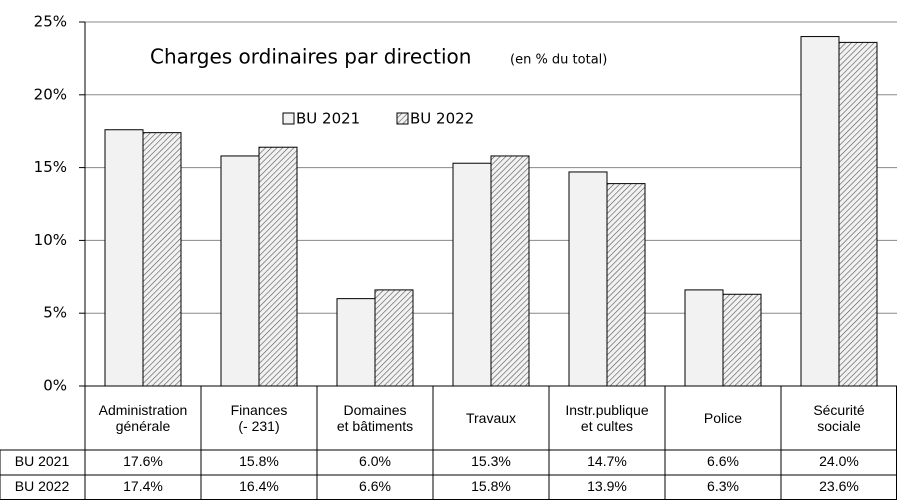  Describe the element at coordinates (442, 119) in the screenshot. I see `legend-label: BU 2022` at that location.